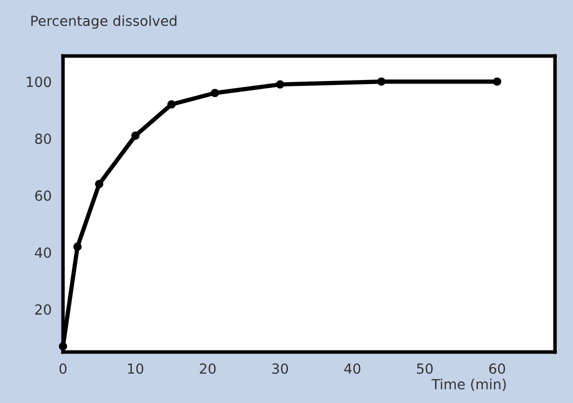 This screenshot has height=403, width=573. Describe the element at coordinates (43, 195) in the screenshot. I see `y-tick-label: 60` at that location.